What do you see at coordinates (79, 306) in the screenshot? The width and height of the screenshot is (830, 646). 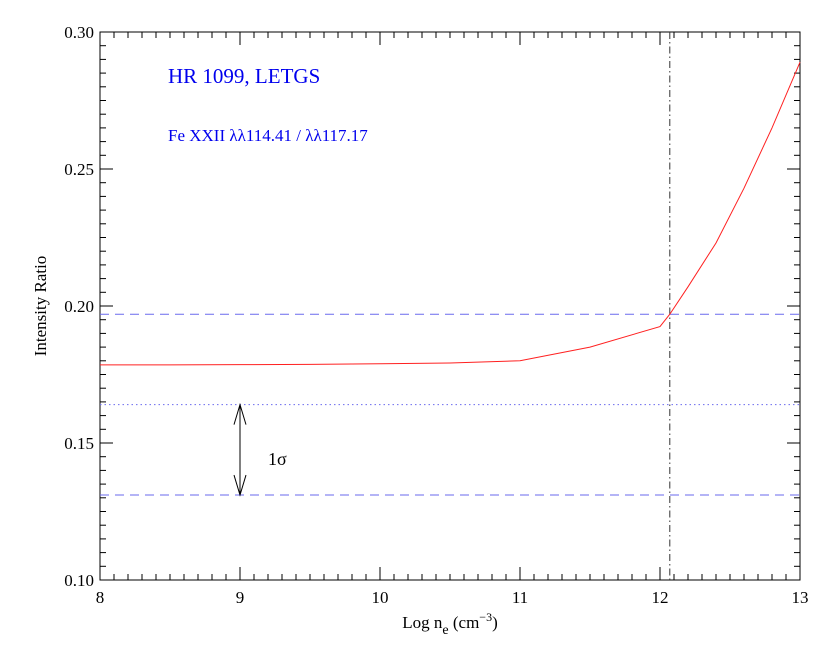 I see `y-tick-label: 0.20` at bounding box center [79, 306].